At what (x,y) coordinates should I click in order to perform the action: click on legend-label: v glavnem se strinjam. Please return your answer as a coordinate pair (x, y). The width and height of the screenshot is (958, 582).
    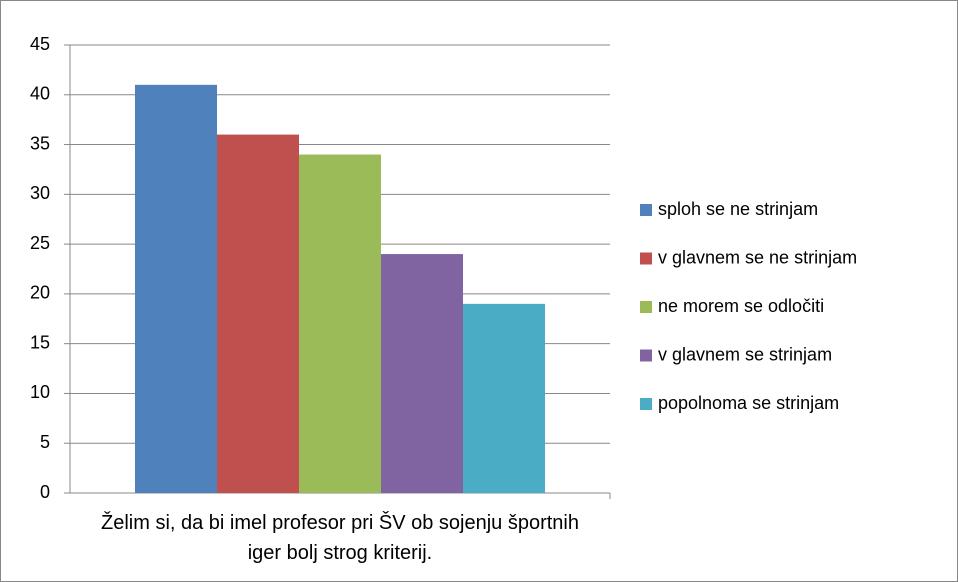
    Looking at the image, I should click on (745, 354).